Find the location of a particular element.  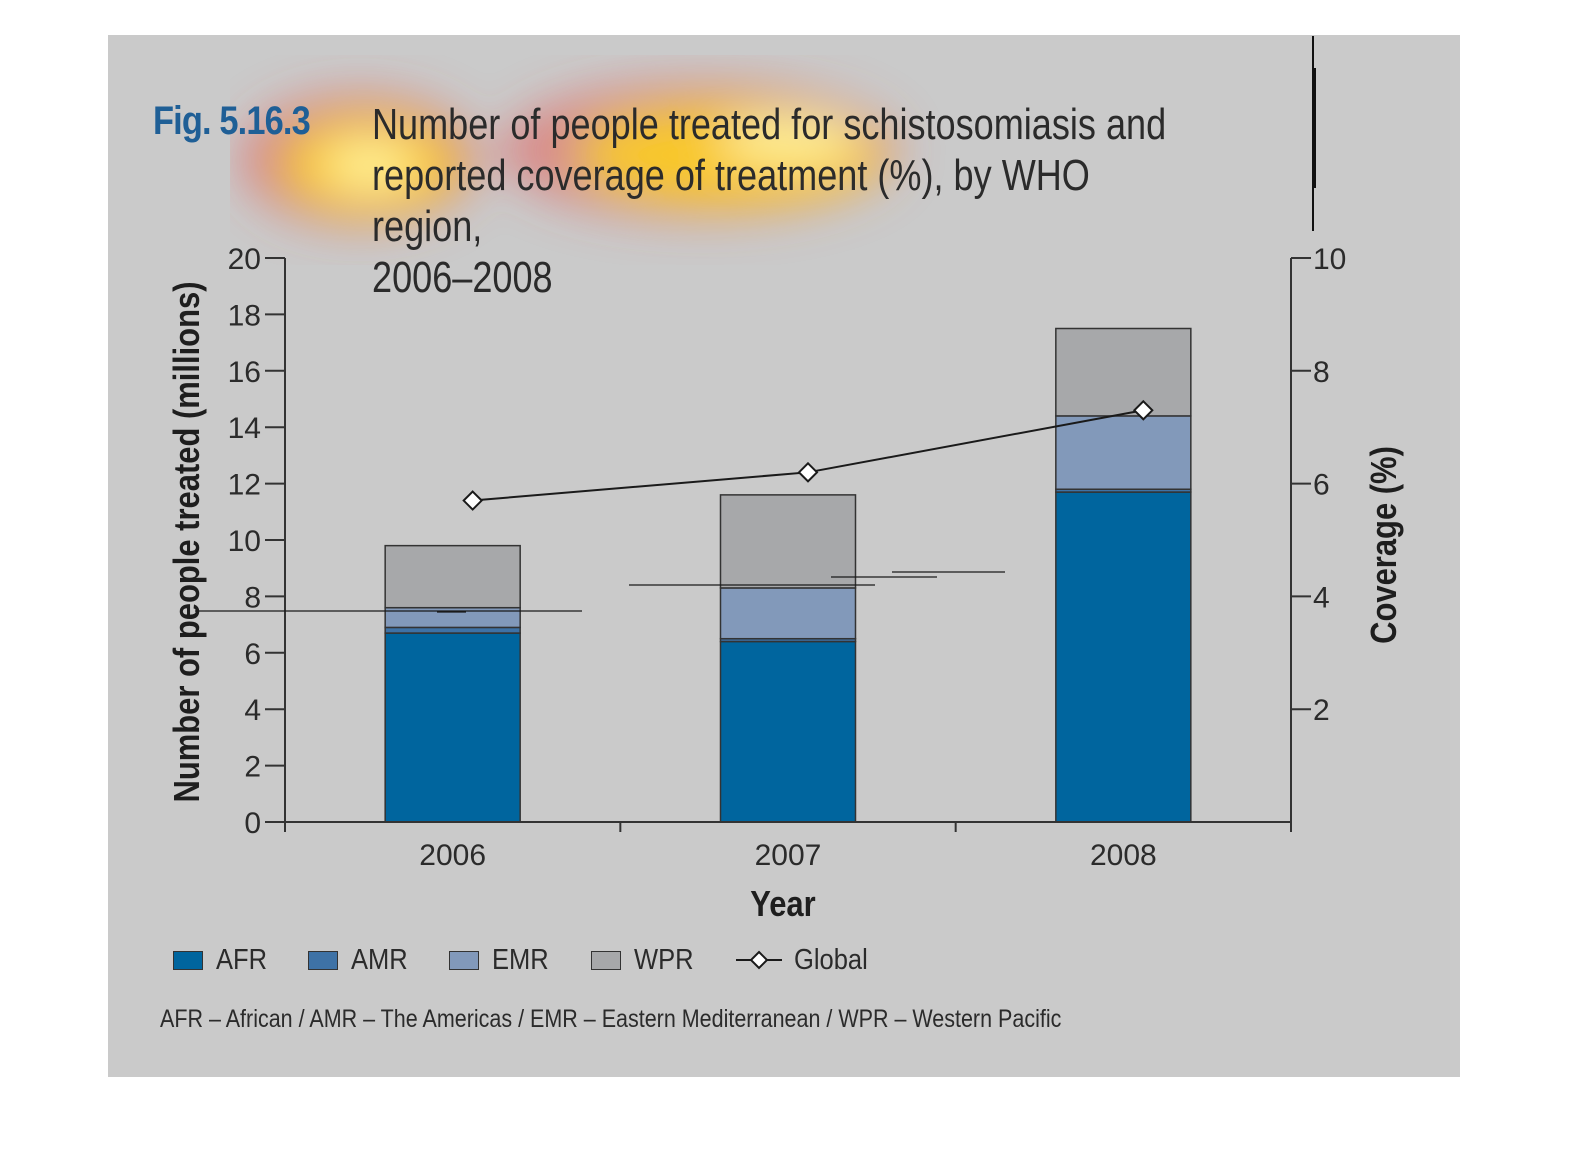

y-tick-label: 18 is located at coordinates (244, 315).